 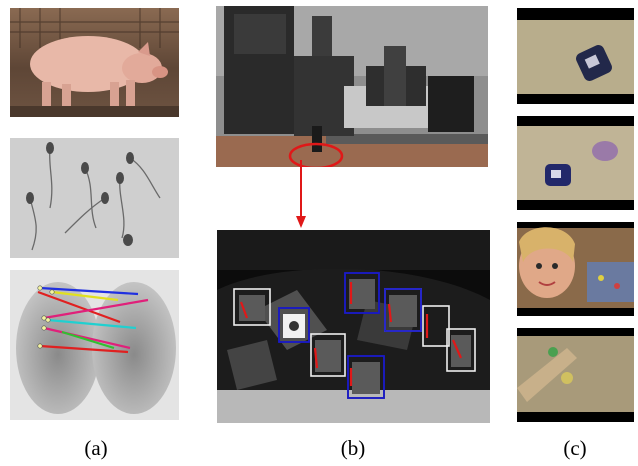 What do you see at coordinates (94, 62) in the screenshot?
I see `pig-photo` at bounding box center [94, 62].